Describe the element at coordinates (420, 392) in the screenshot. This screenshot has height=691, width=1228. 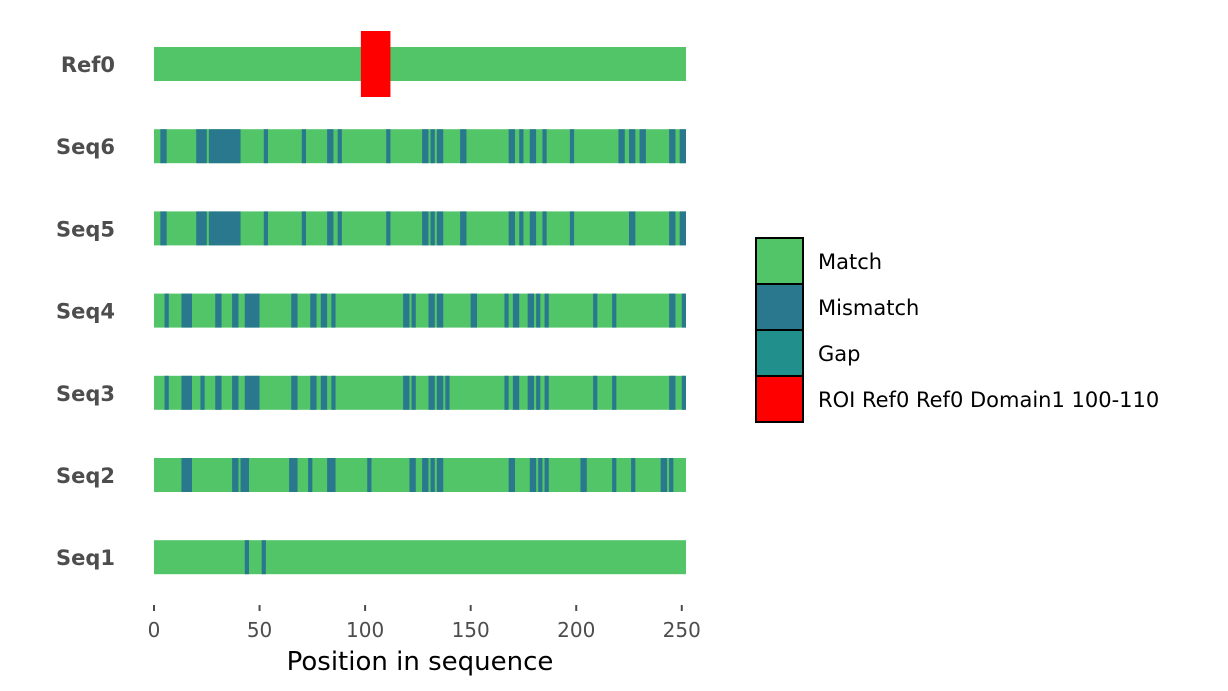
I see `sequence-row-seq3` at that location.